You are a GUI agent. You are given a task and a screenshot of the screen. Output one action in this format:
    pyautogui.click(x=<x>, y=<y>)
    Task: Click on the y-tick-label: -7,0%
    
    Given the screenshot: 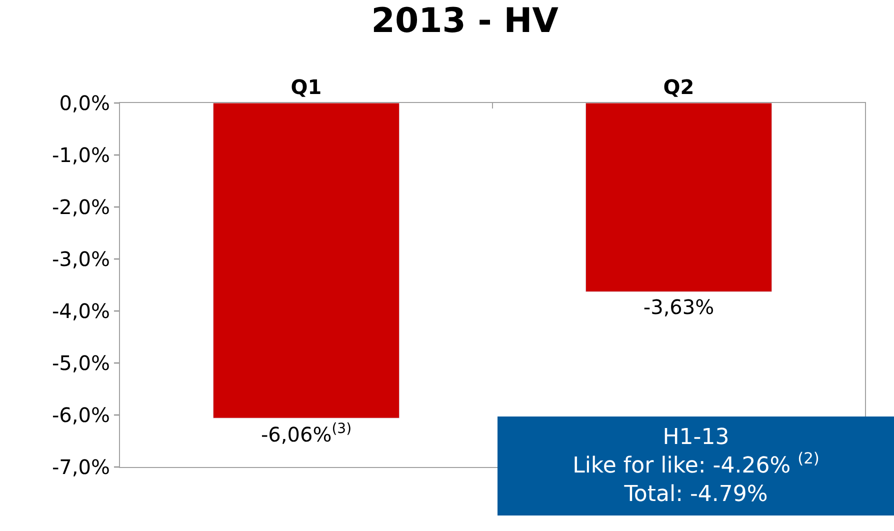 What is the action you would take?
    pyautogui.click(x=81, y=467)
    